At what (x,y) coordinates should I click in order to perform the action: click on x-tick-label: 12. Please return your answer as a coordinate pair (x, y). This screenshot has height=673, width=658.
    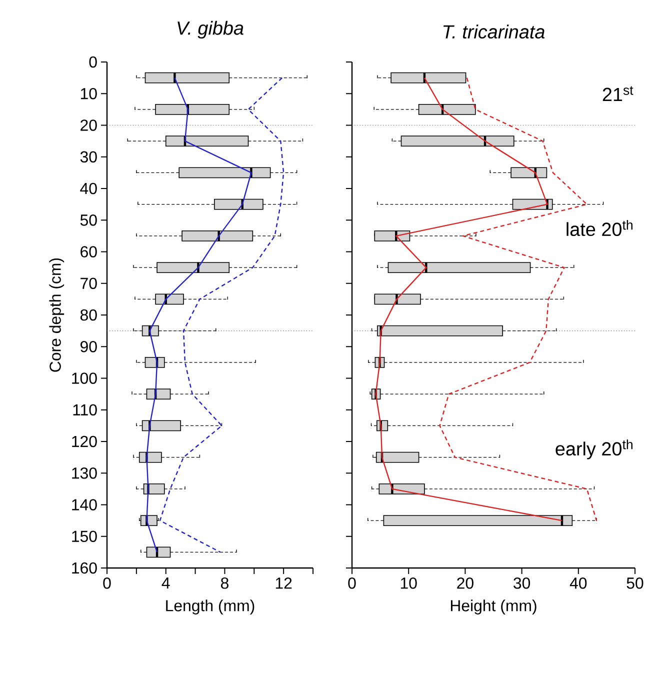
    Looking at the image, I should click on (284, 583).